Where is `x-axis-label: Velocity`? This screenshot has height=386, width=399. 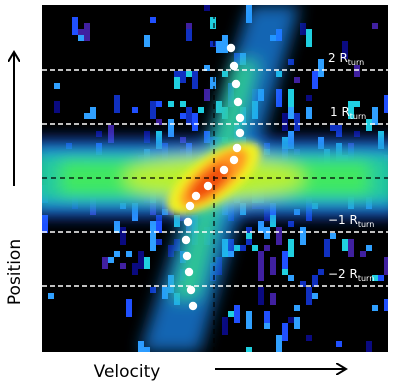 x-axis-label: Velocity is located at coordinates (127, 372).